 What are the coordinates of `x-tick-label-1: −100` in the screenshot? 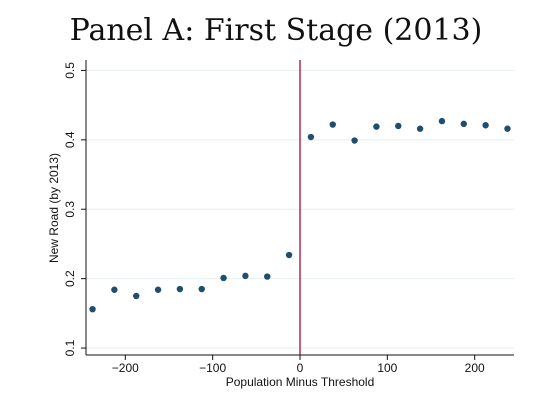 It's located at (212, 368).